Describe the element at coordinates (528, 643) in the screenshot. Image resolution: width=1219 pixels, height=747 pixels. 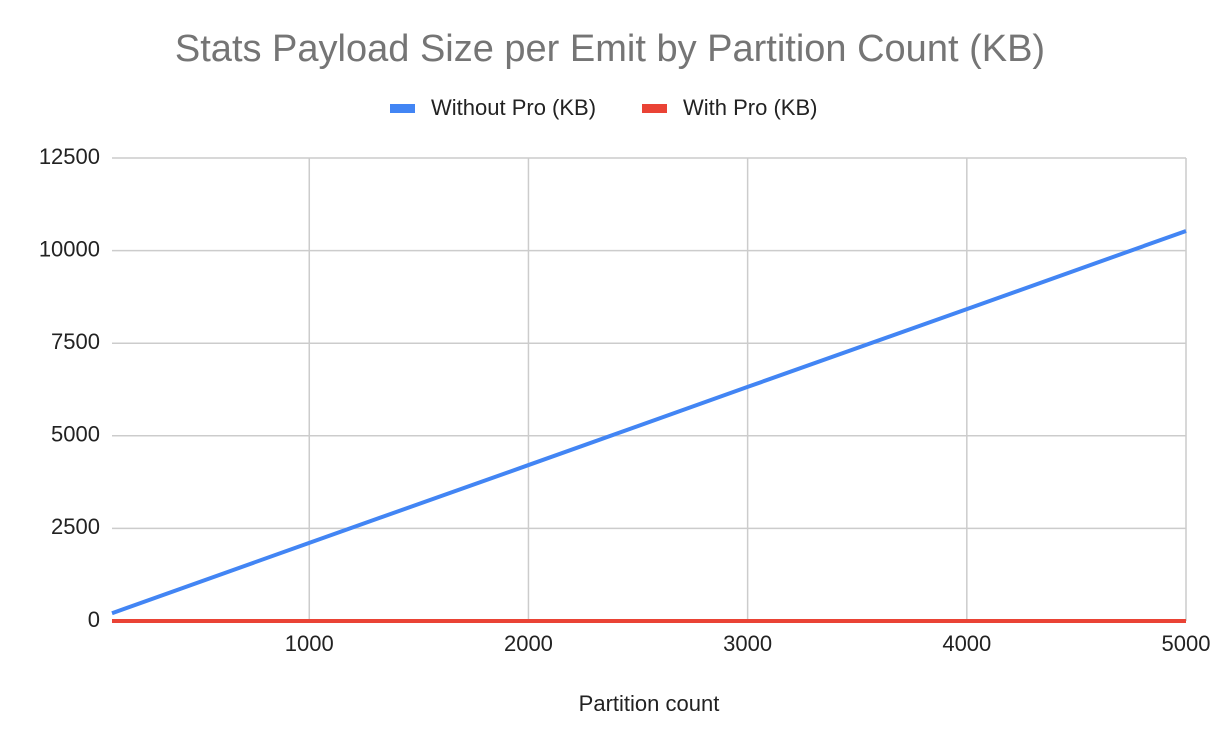
I see `x-tick-label: 2000` at that location.